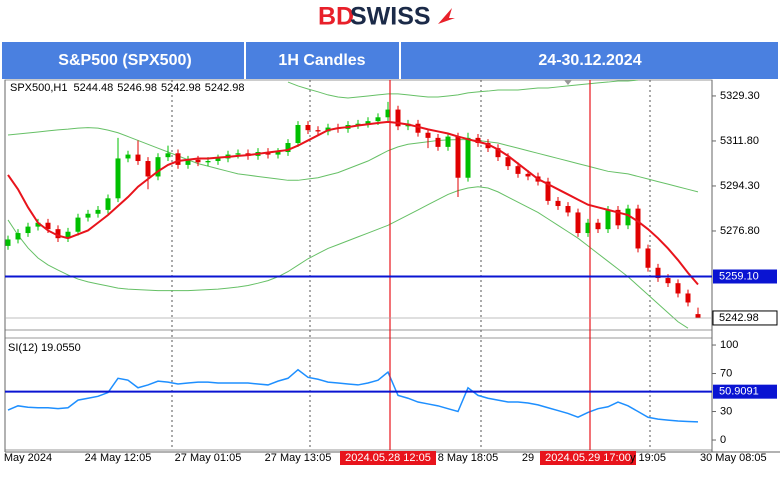 The image size is (780, 482). I want to click on marker-triangle, so click(568, 82).